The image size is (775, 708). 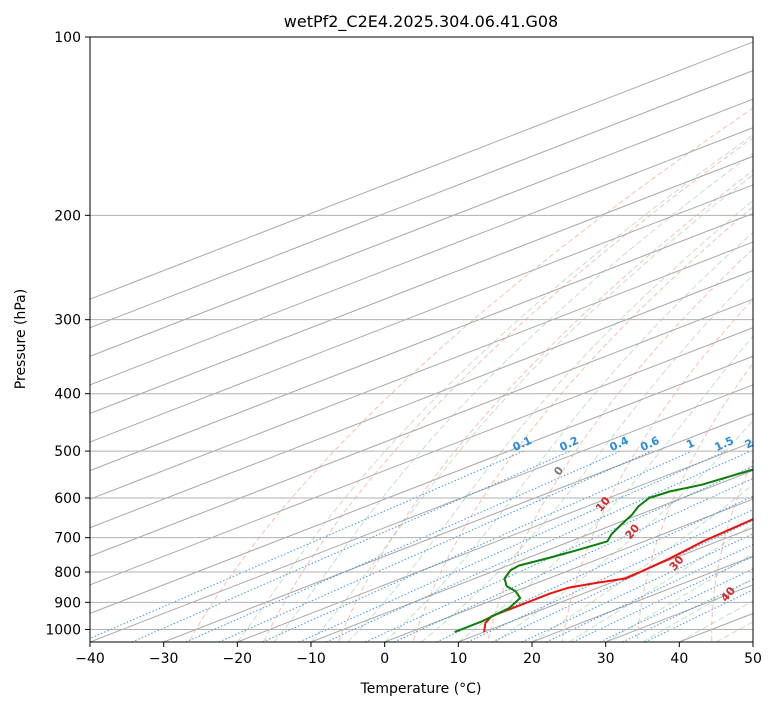 I want to click on profile-series, so click(x=603, y=550).